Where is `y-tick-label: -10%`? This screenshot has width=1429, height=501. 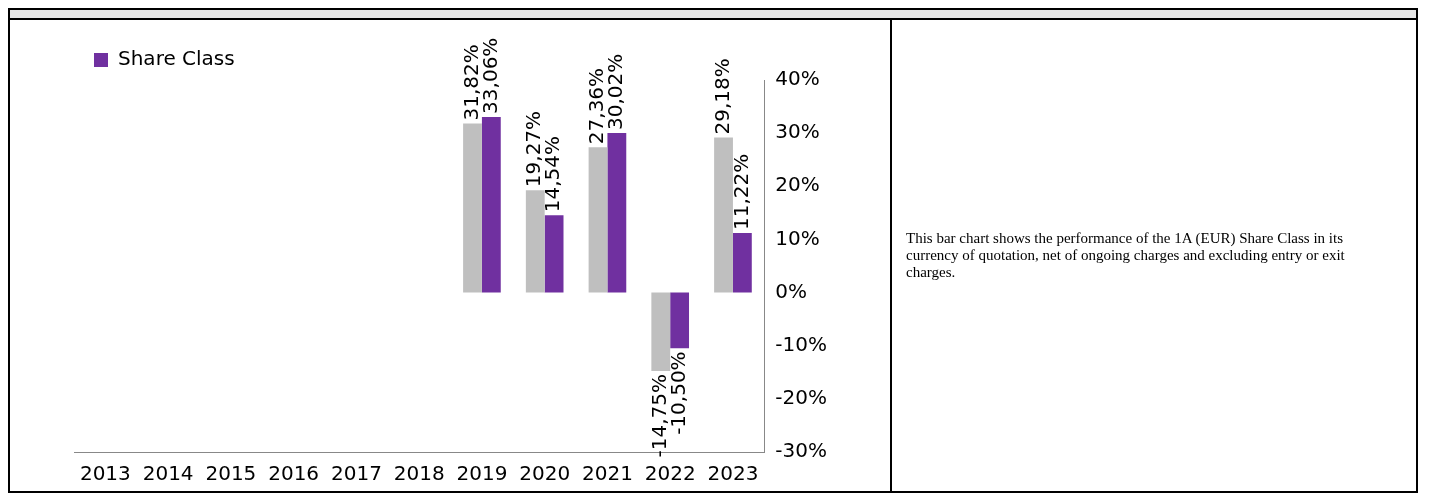
y-tick-label: -10% is located at coordinates (801, 343).